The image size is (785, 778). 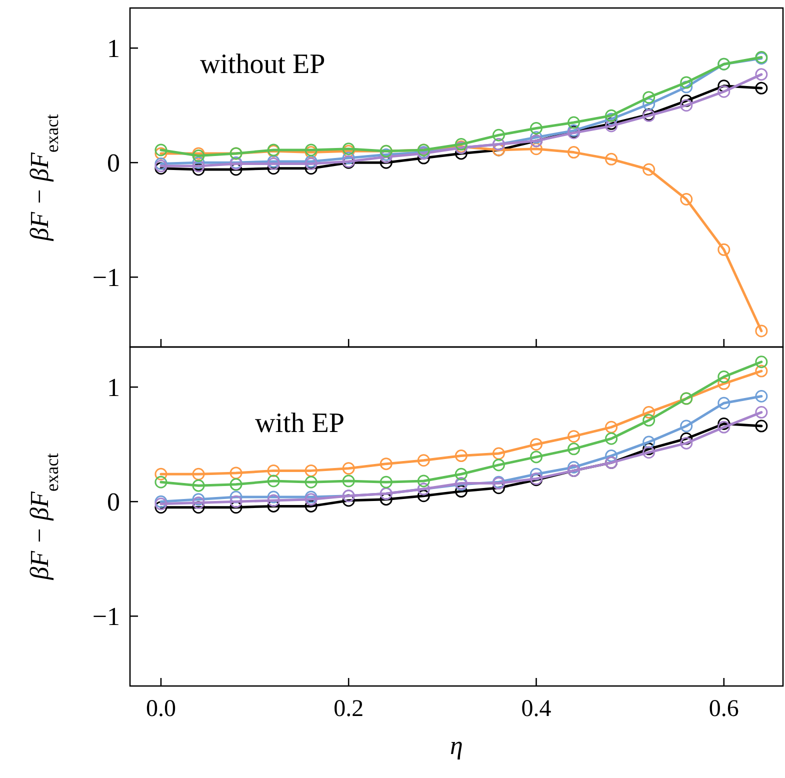 What do you see at coordinates (299, 423) in the screenshot?
I see `annotation: with EP` at bounding box center [299, 423].